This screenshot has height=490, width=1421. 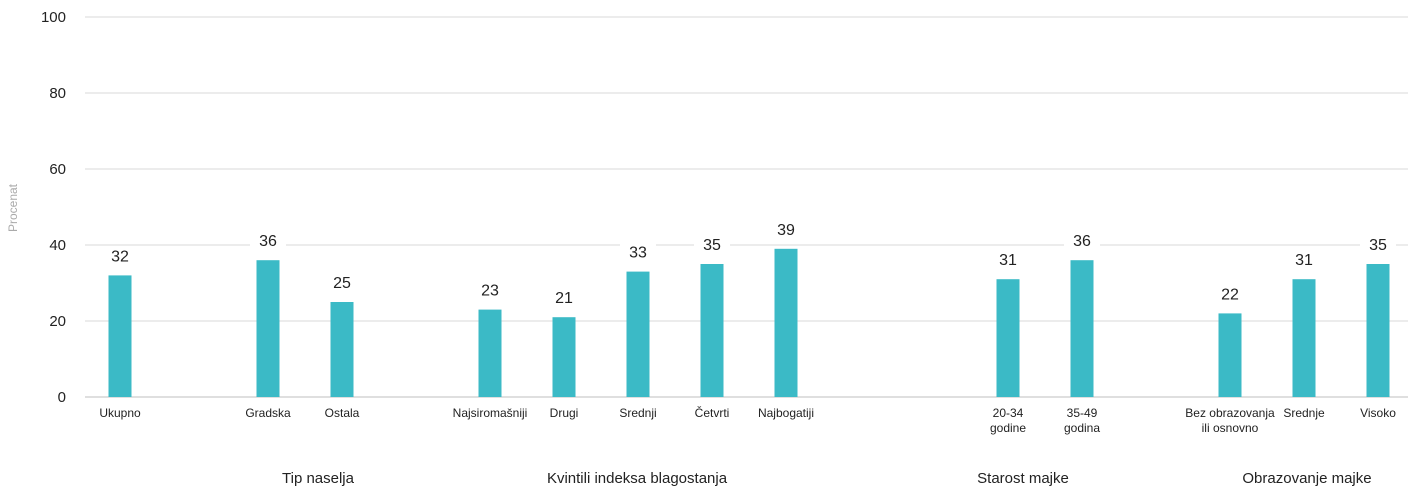 What do you see at coordinates (1082, 428) in the screenshot?
I see `x-tick-label: godina` at bounding box center [1082, 428].